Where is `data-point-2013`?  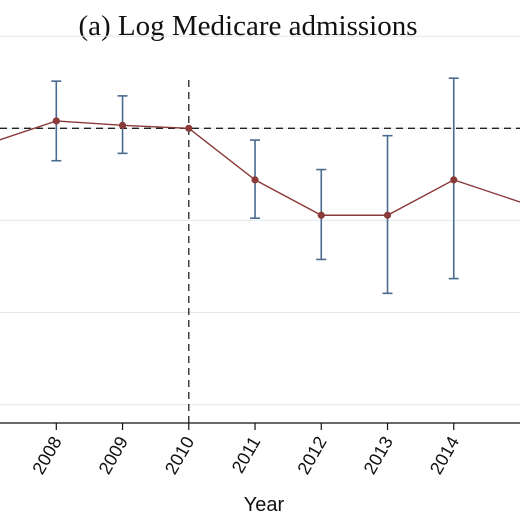 data-point-2013 is located at coordinates (387, 215).